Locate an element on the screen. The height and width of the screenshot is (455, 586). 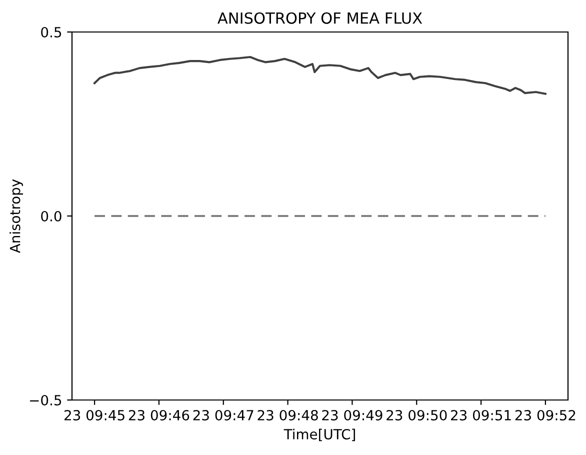
x-tick-label: 23 09:52 is located at coordinates (545, 415).